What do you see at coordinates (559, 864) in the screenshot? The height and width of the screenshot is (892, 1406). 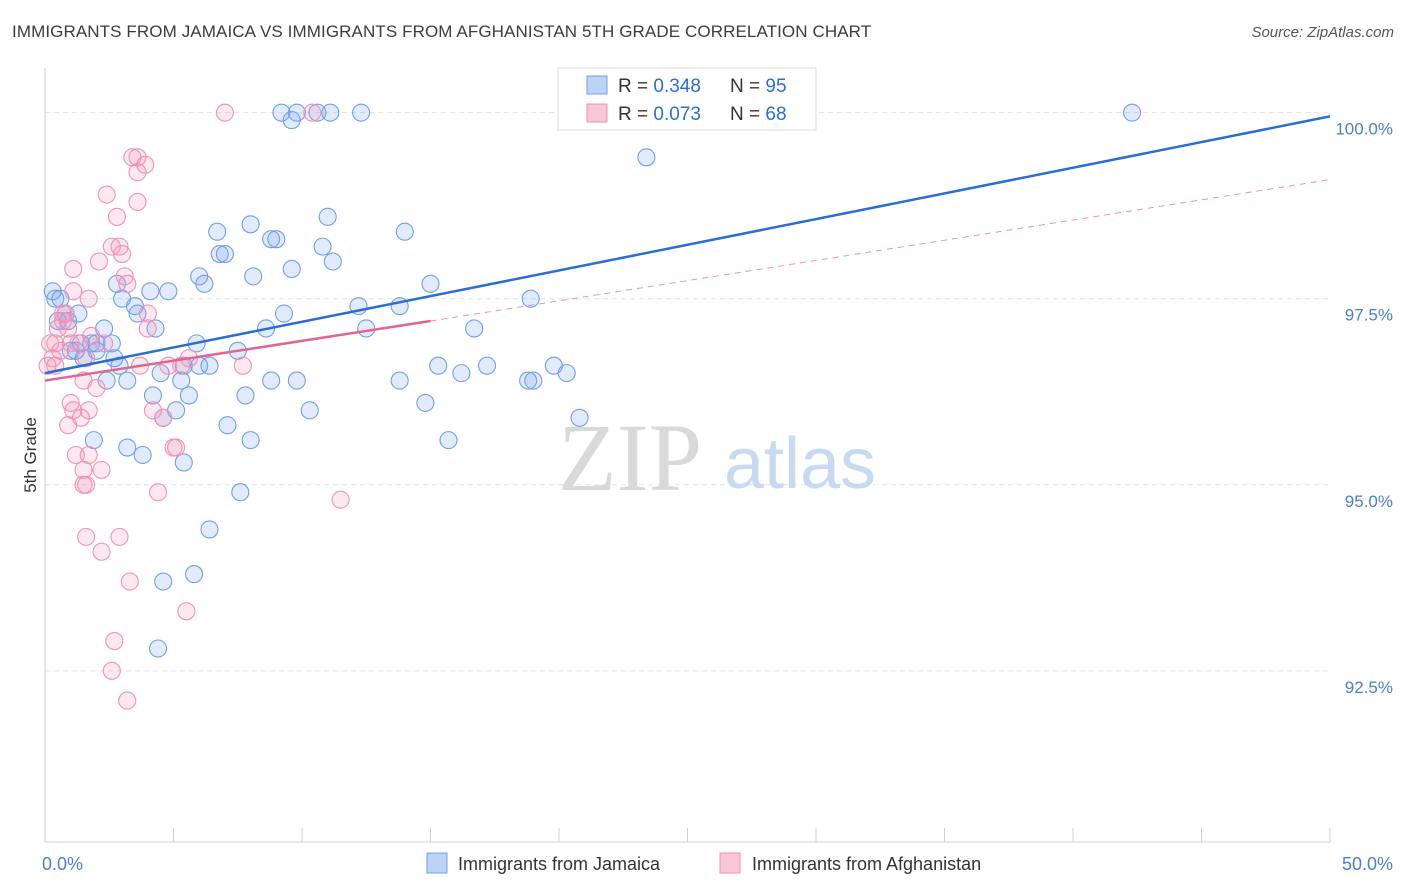 I see `legend-label-jamaica: Immigrants from Jamaica` at bounding box center [559, 864].